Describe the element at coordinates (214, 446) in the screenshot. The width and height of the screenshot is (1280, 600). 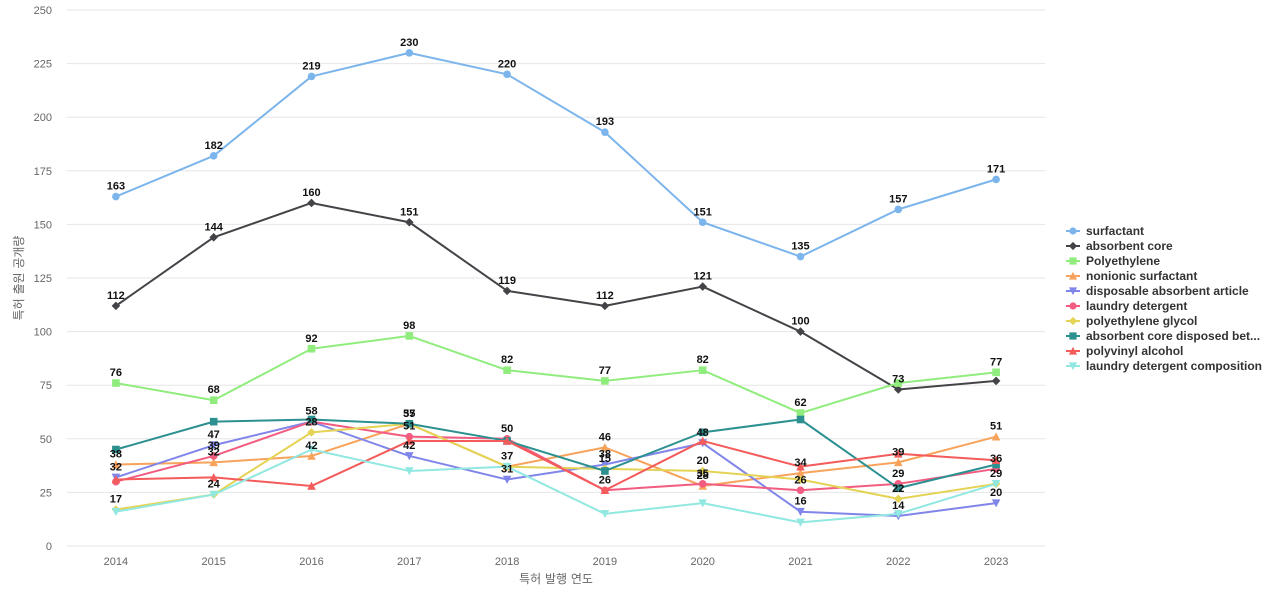
I see `data-label: 39` at that location.